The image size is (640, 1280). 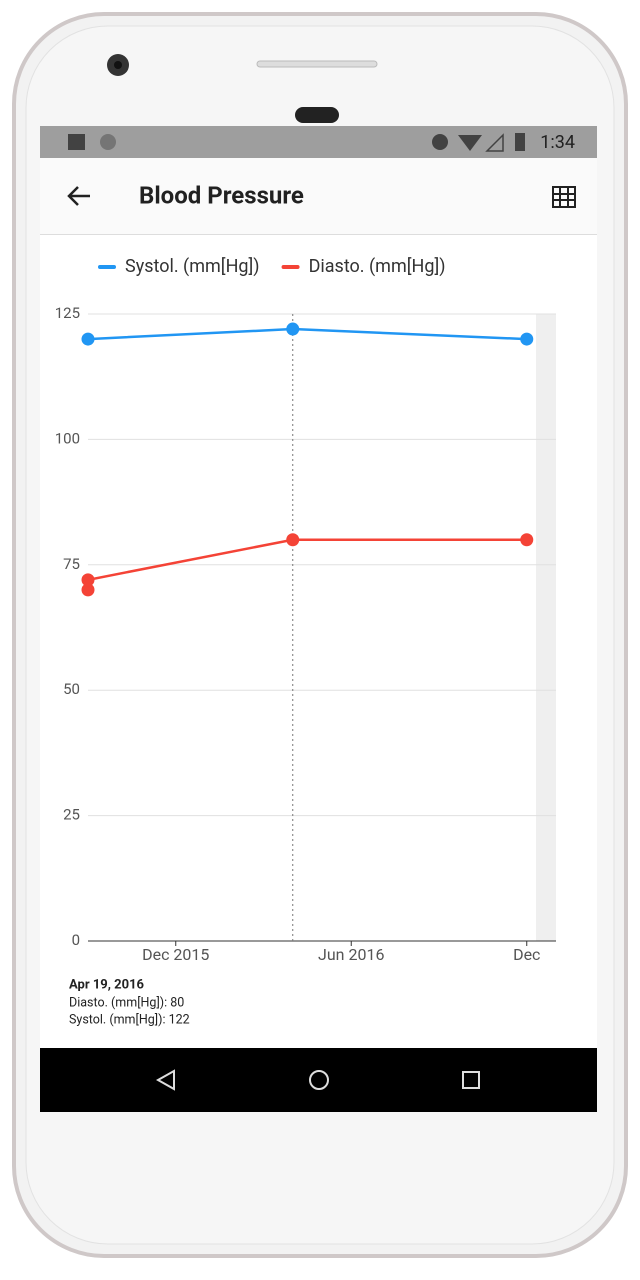 What do you see at coordinates (71, 815) in the screenshot?
I see `y-tick-label: 25` at bounding box center [71, 815].